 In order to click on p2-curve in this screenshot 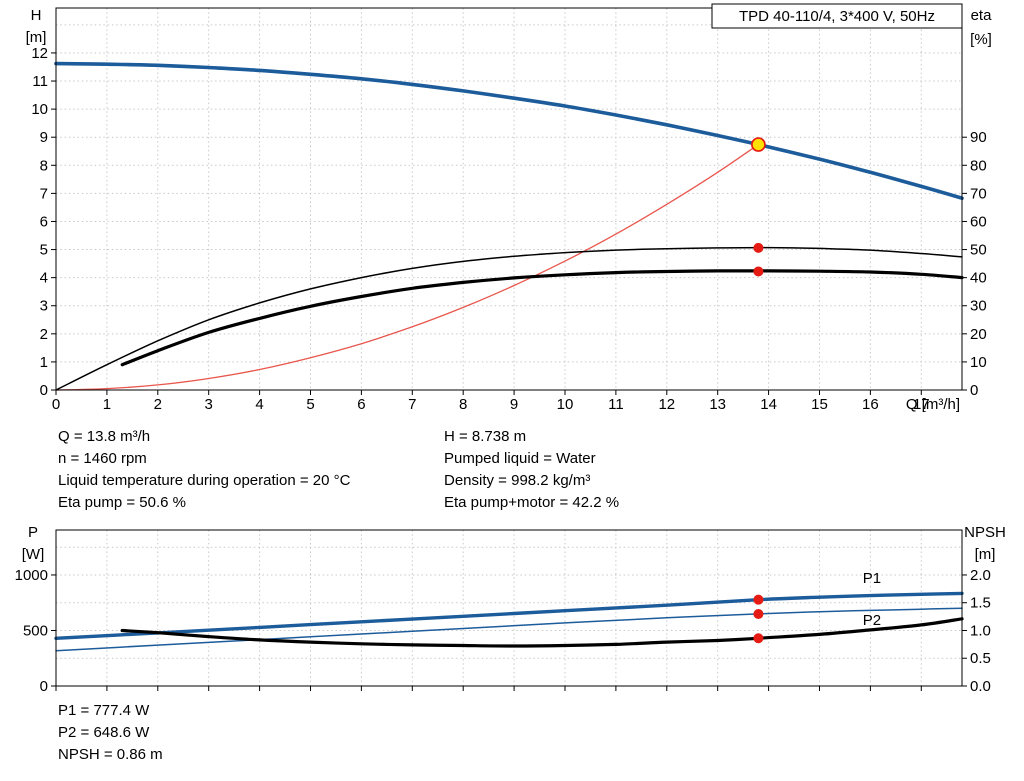, I will do `click(509, 629)`.